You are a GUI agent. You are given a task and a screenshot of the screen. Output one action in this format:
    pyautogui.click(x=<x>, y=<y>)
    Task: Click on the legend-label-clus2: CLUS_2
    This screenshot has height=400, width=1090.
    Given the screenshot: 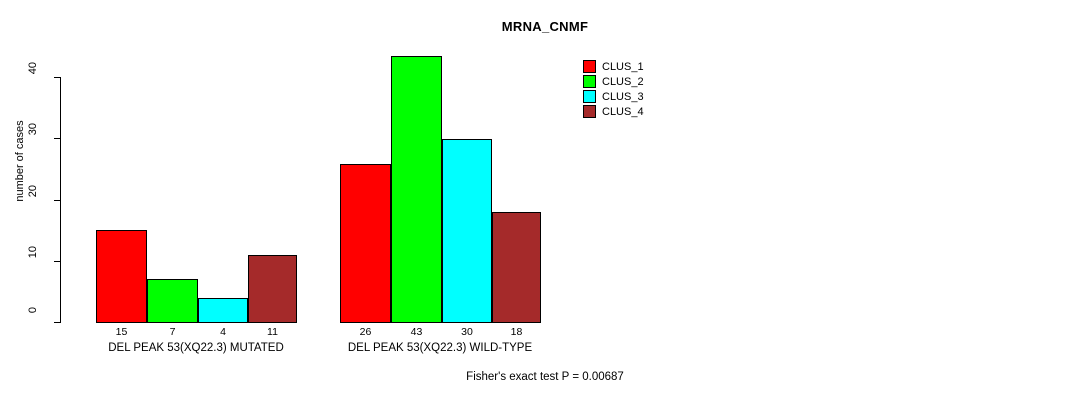 What is the action you would take?
    pyautogui.click(x=623, y=81)
    